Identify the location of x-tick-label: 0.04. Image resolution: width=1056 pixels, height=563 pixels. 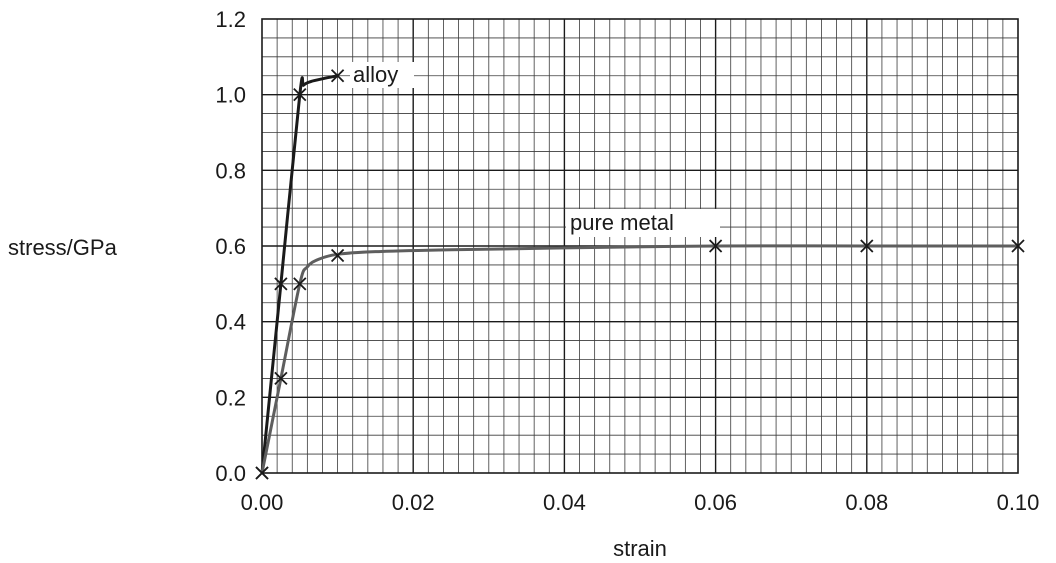
(564, 502).